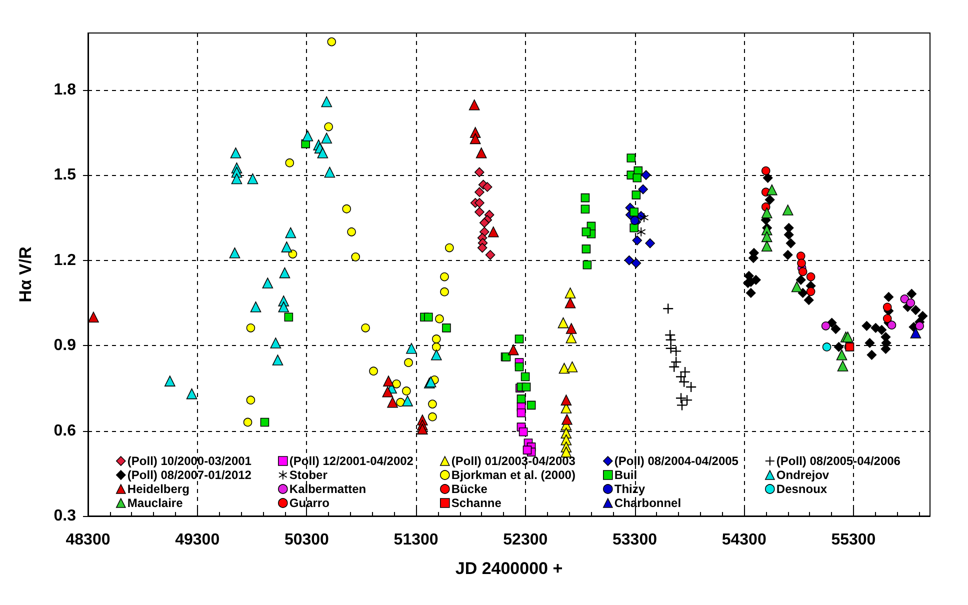 The height and width of the screenshot is (605, 968). What do you see at coordinates (309, 503) in the screenshot?
I see `legend-label: Guarro` at bounding box center [309, 503].